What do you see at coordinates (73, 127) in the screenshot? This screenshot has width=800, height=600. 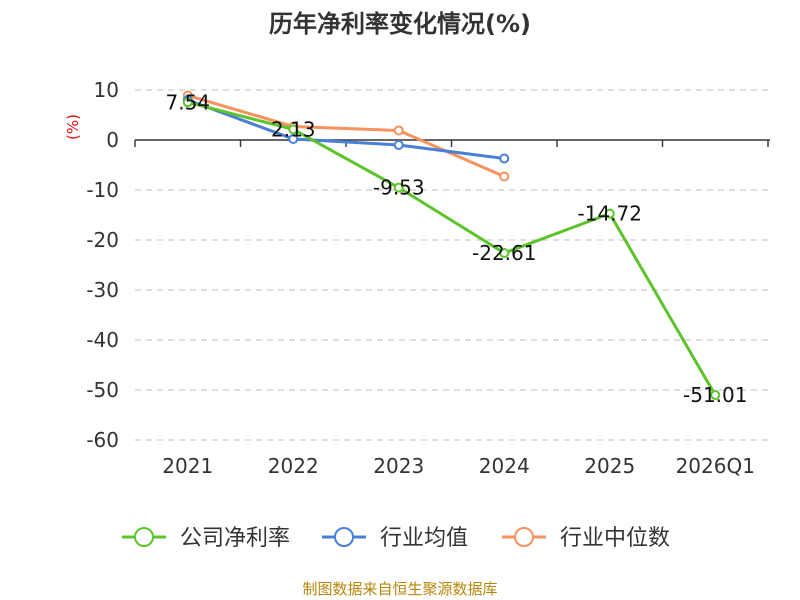 I see `y-axis-unit: (%)` at bounding box center [73, 127].